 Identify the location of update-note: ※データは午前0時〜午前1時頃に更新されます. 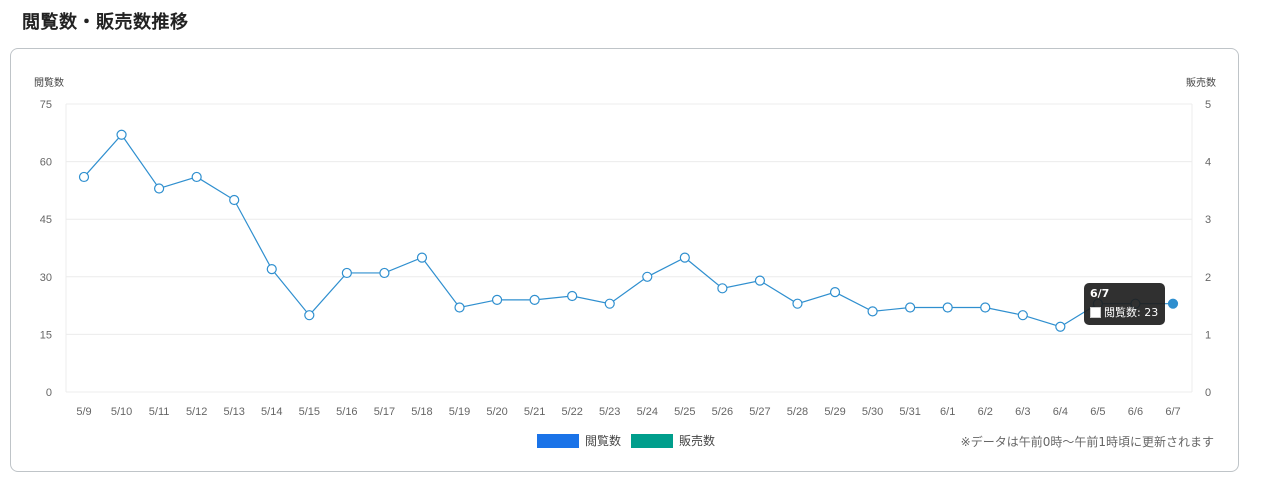
(1087, 442).